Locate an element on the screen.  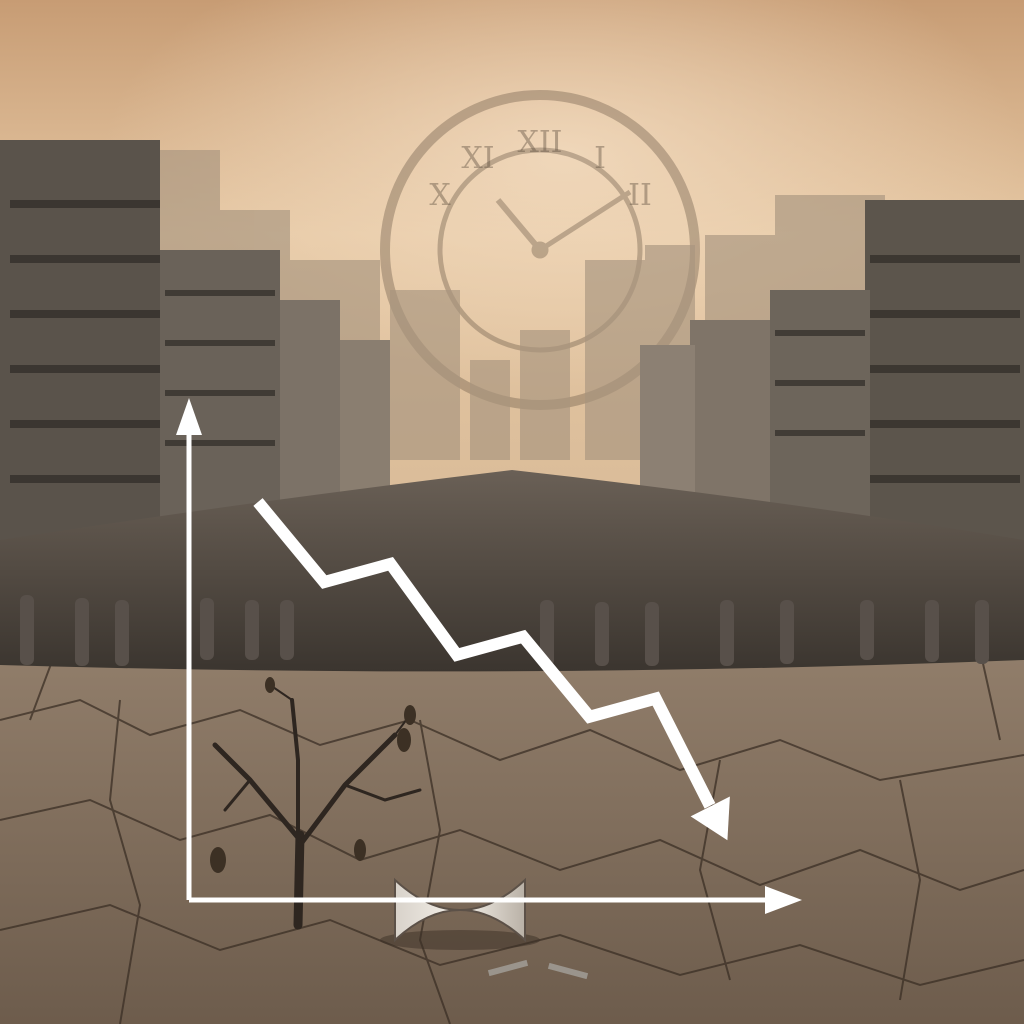
declining-trend-line is located at coordinates (484, 653).